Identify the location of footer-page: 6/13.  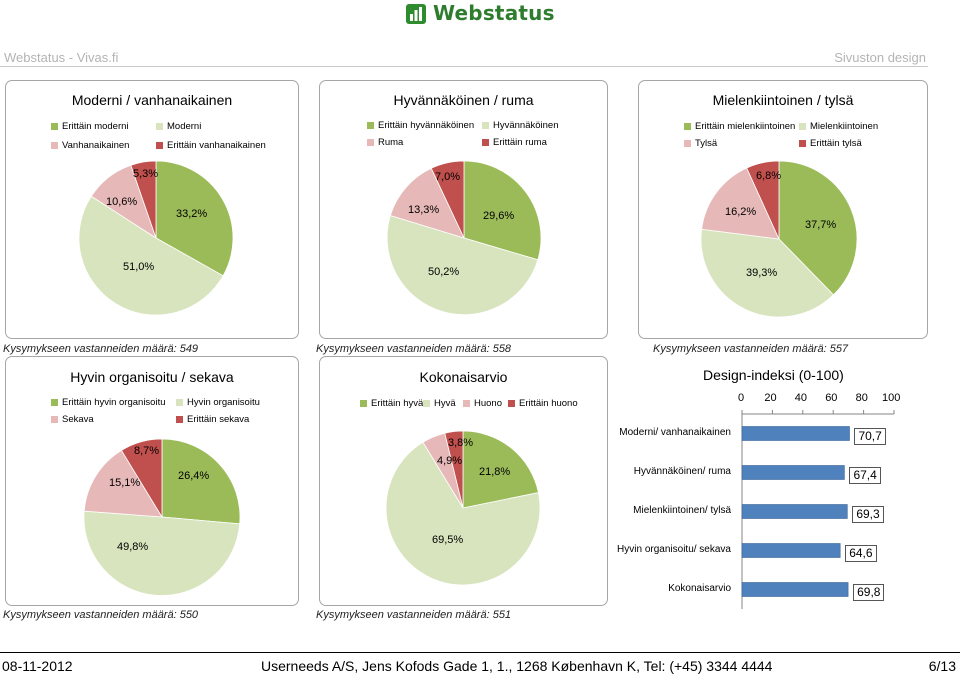
(942, 666).